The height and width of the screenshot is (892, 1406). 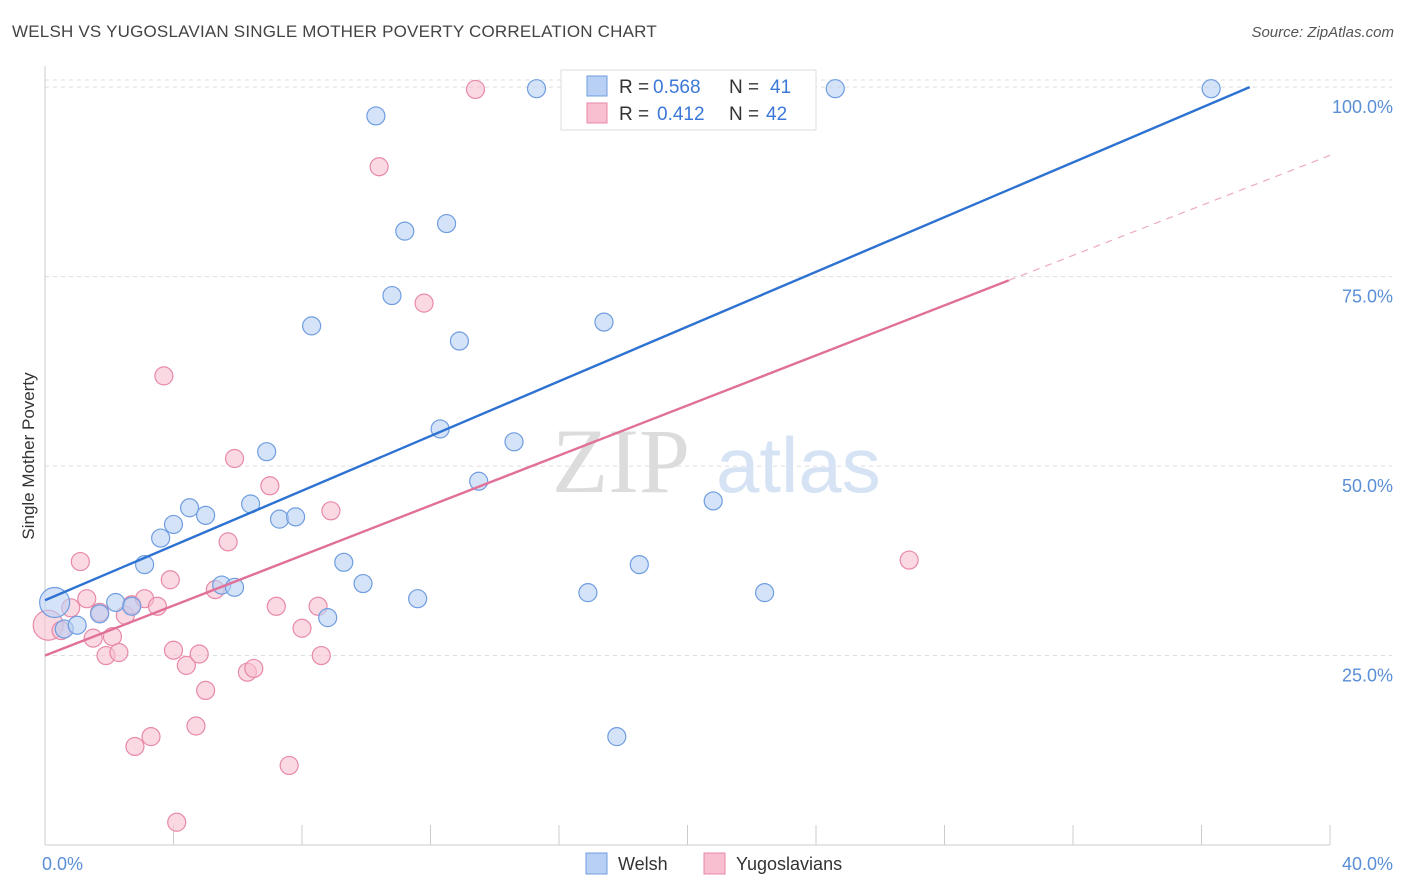 I want to click on watermark-atlas: atlas, so click(x=798, y=465).